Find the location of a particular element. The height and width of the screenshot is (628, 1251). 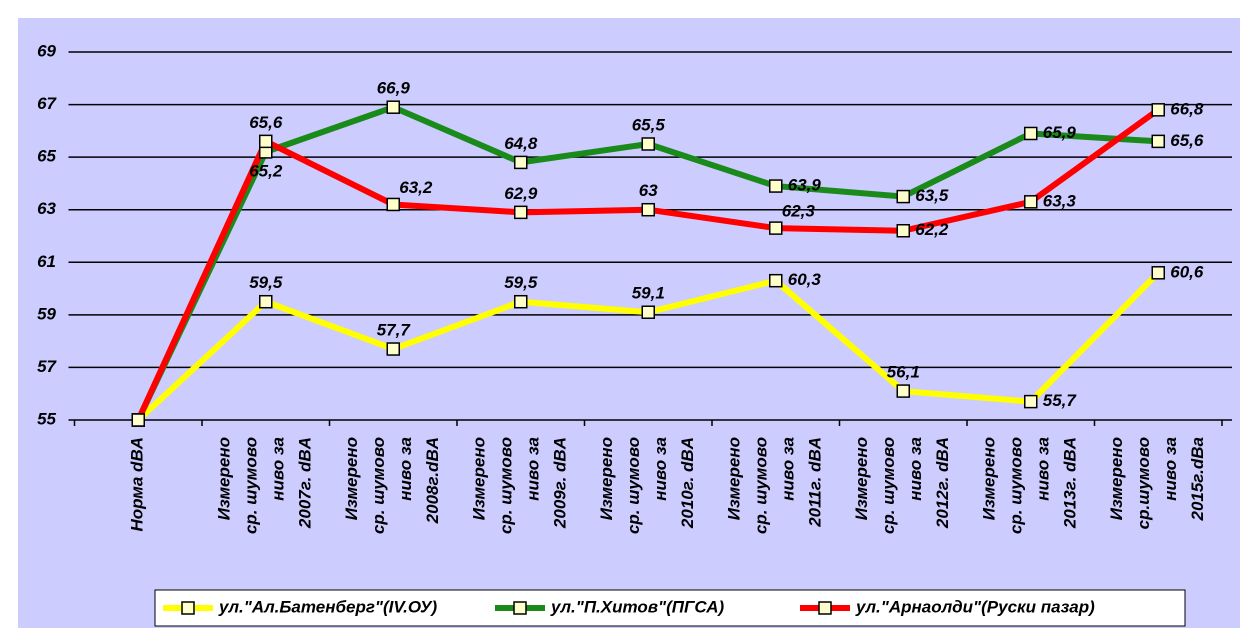

data-label: 56,1 is located at coordinates (903, 372).